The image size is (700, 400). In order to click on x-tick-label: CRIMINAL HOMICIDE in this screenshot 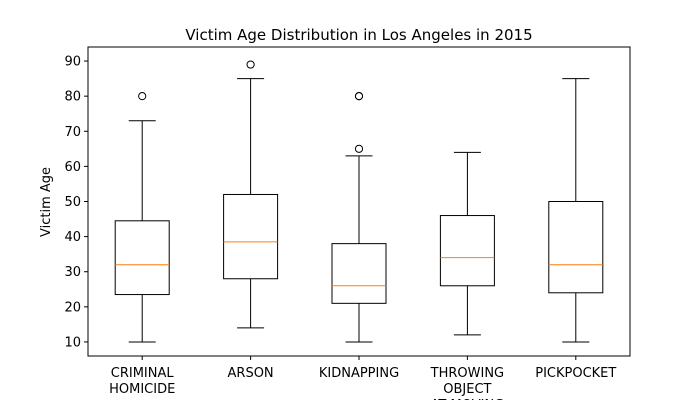, I will do `click(142, 381)`.